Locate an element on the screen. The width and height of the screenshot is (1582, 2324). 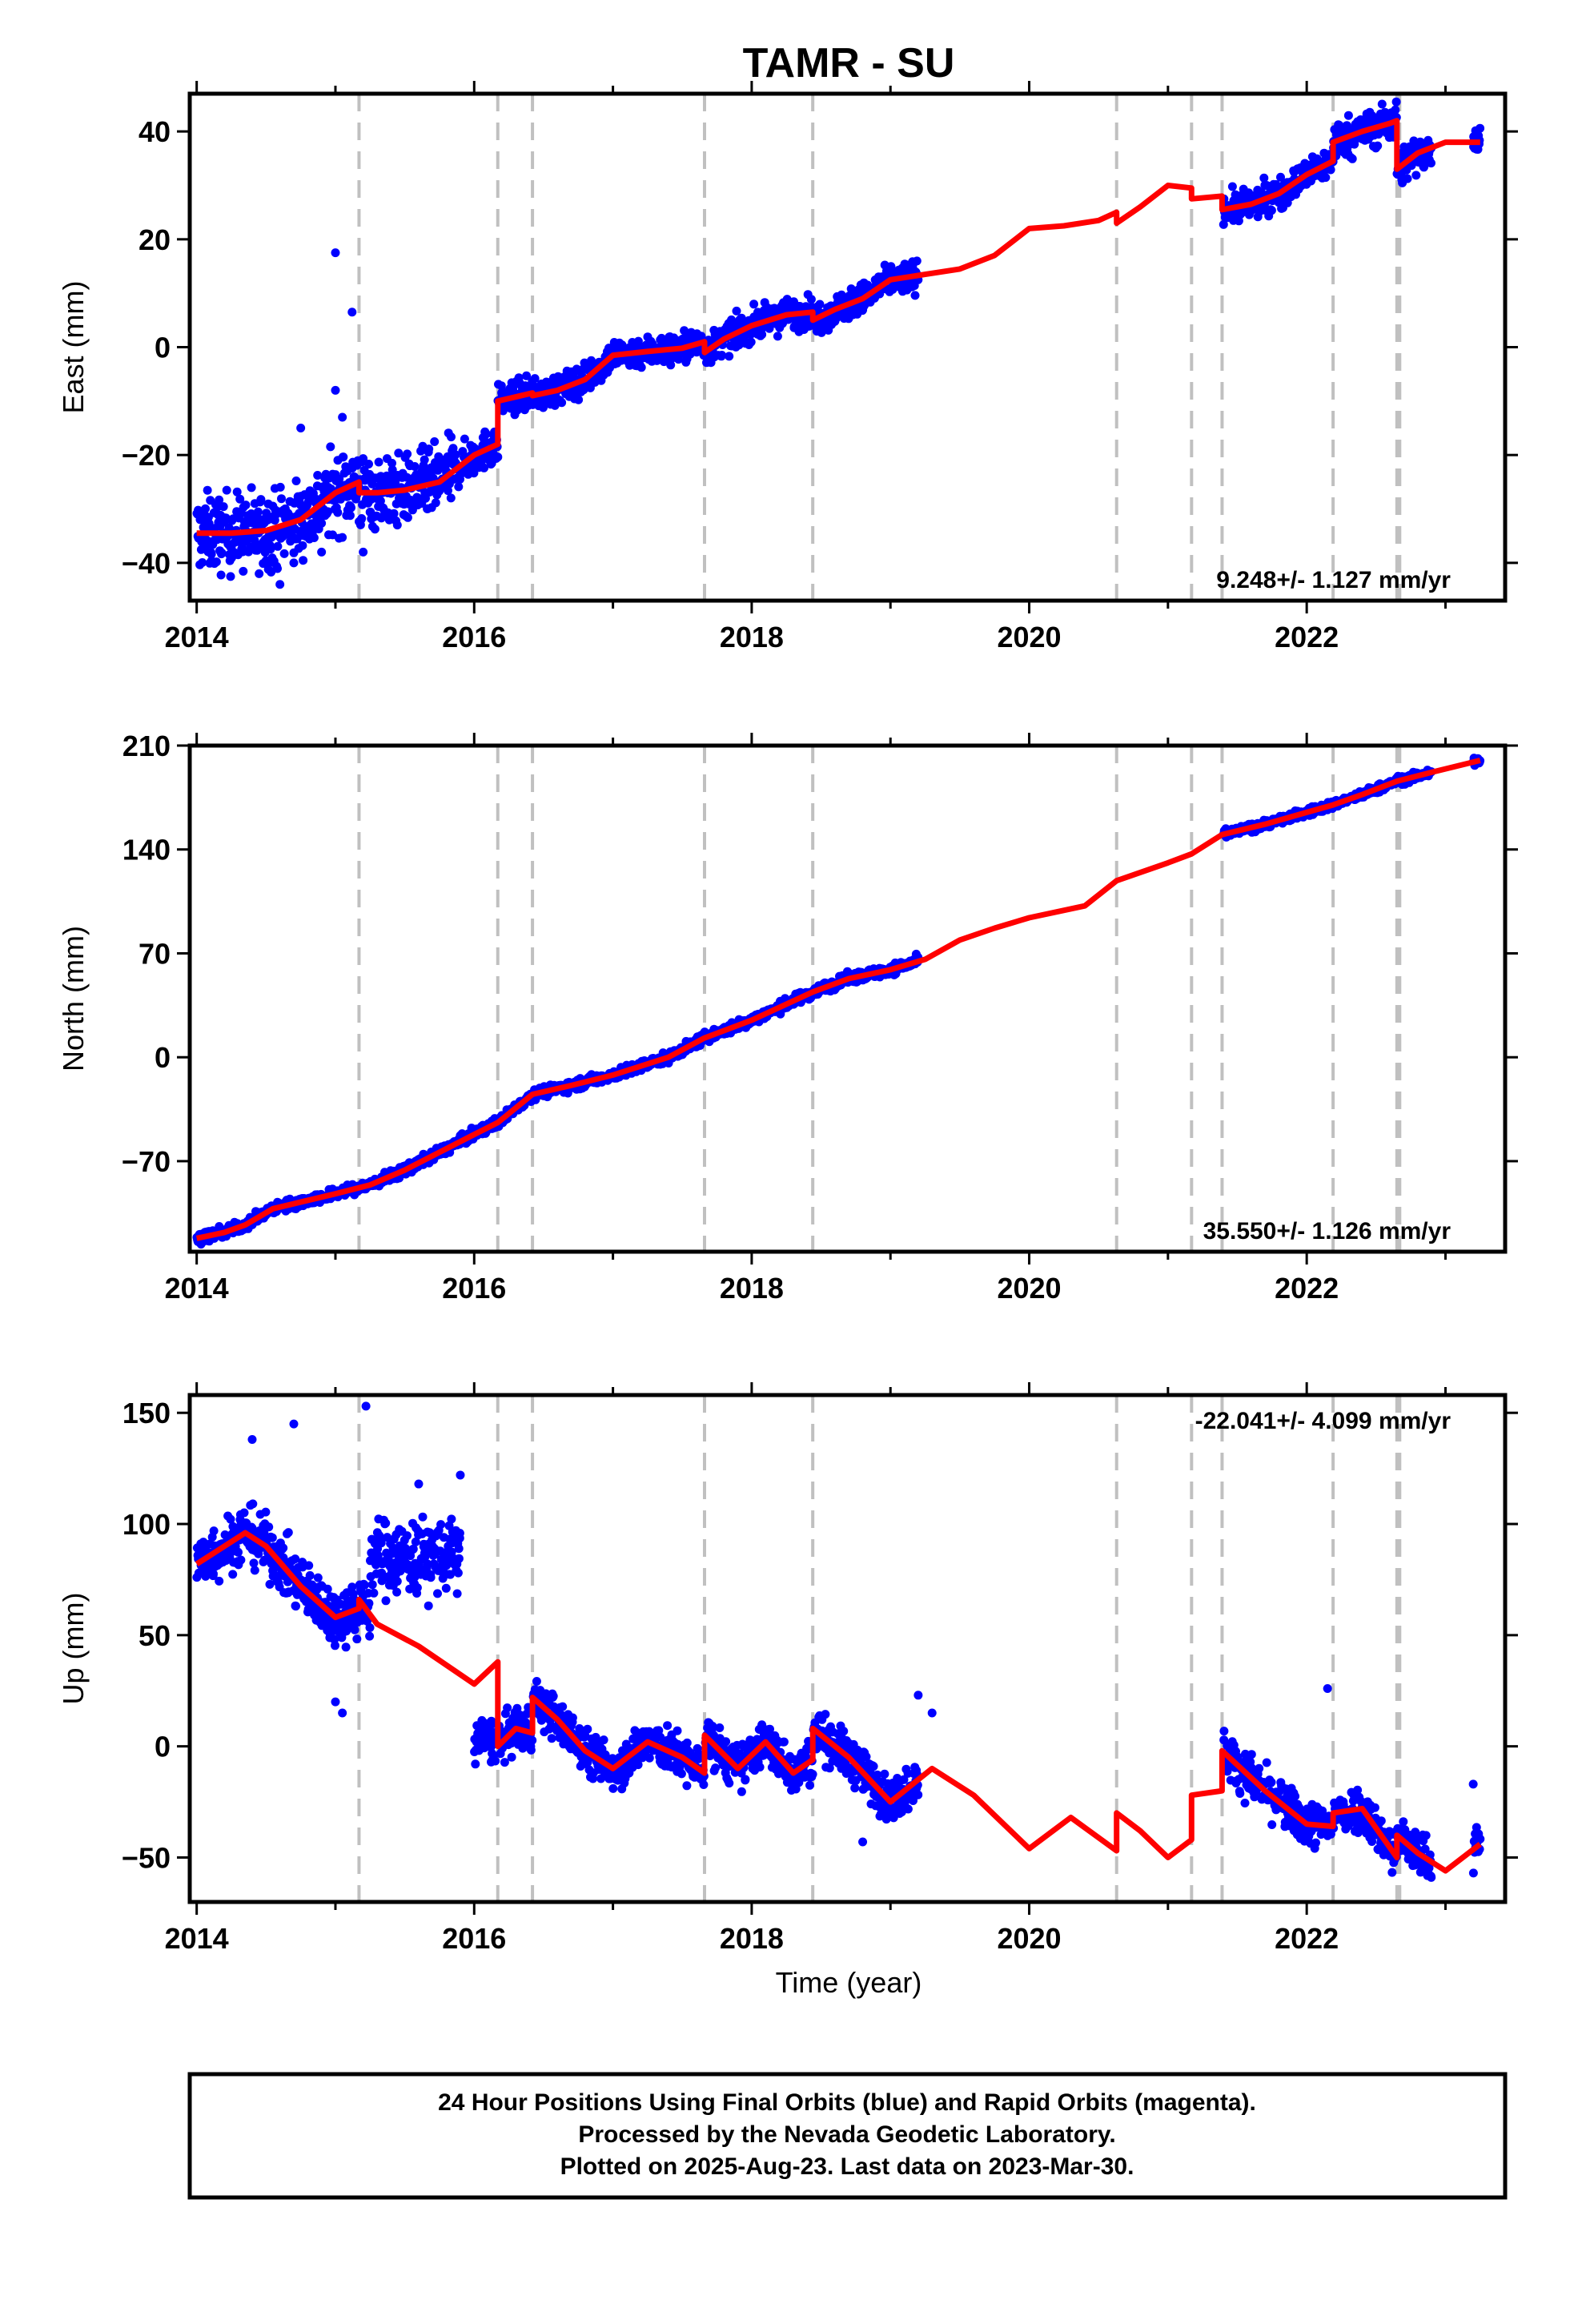
y-tick-label: 20 is located at coordinates (155, 239).